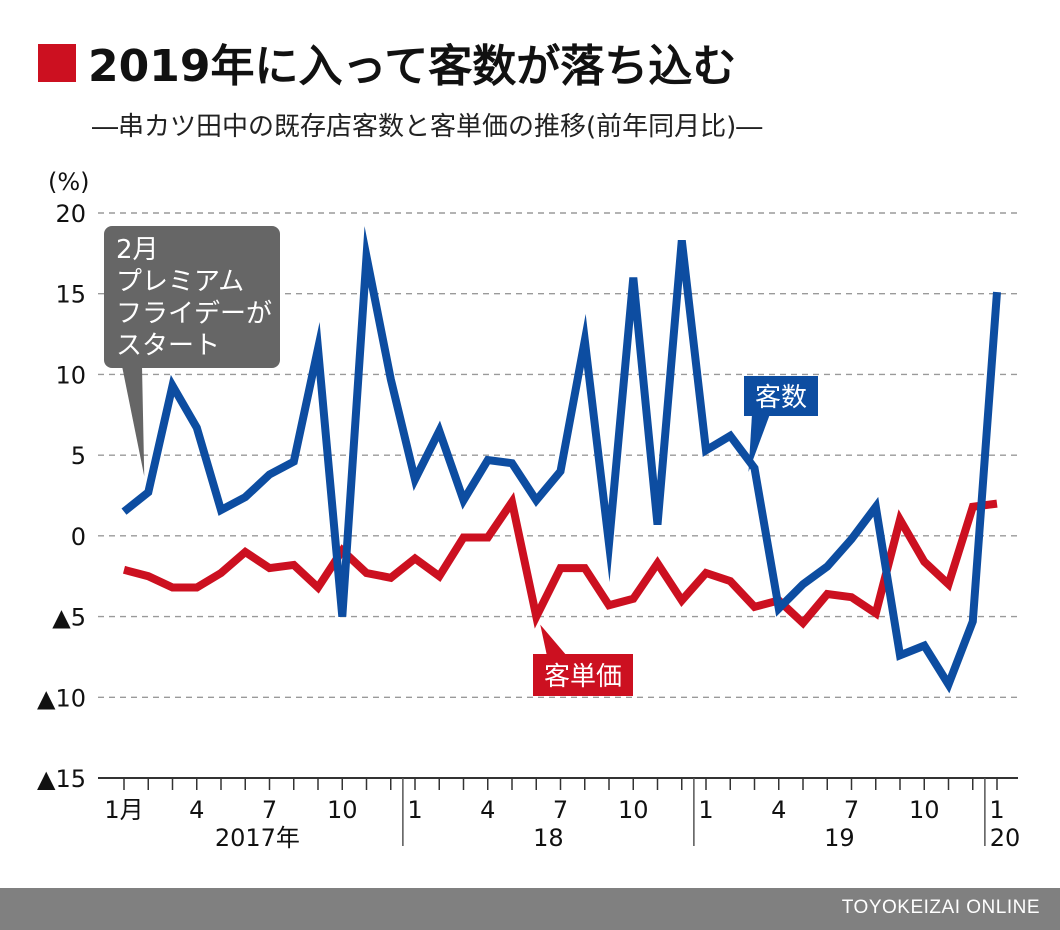 The image size is (1060, 930). I want to click on series-label-customers: 客数, so click(781, 398).